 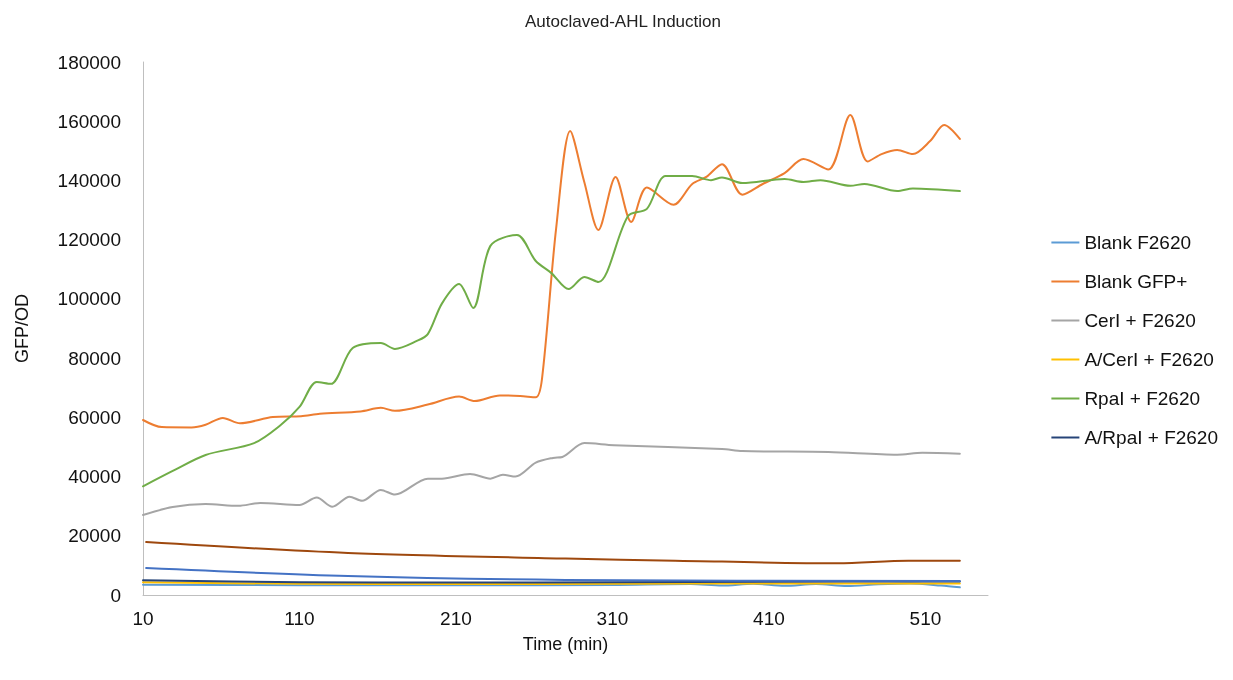 I want to click on legend-label: CerI + F2620, so click(x=1140, y=320).